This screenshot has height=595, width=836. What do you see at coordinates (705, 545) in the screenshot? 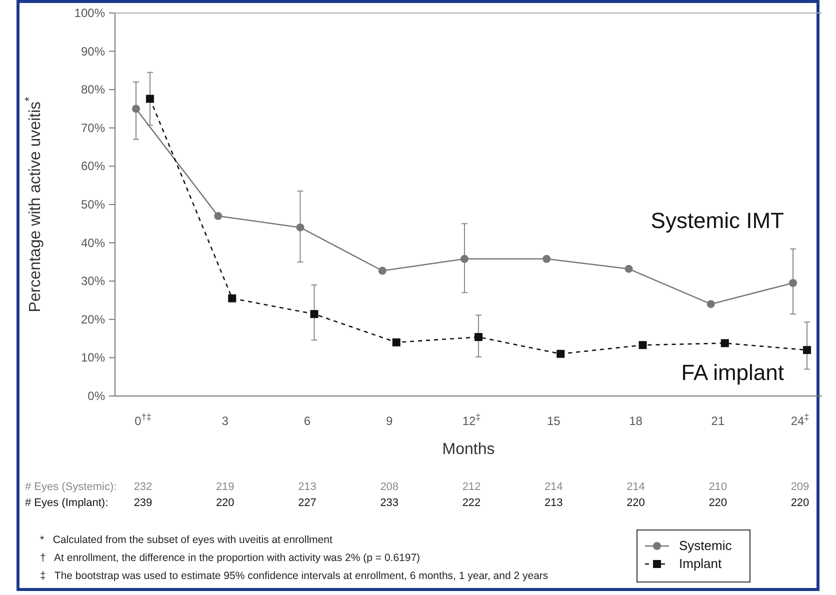
I see `legend-label: Systemic` at bounding box center [705, 545].